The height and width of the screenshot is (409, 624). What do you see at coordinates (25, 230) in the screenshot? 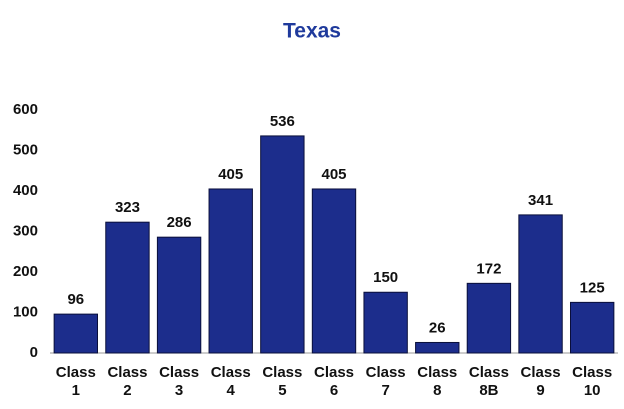
I see `y-tick-label: 300` at bounding box center [25, 230].